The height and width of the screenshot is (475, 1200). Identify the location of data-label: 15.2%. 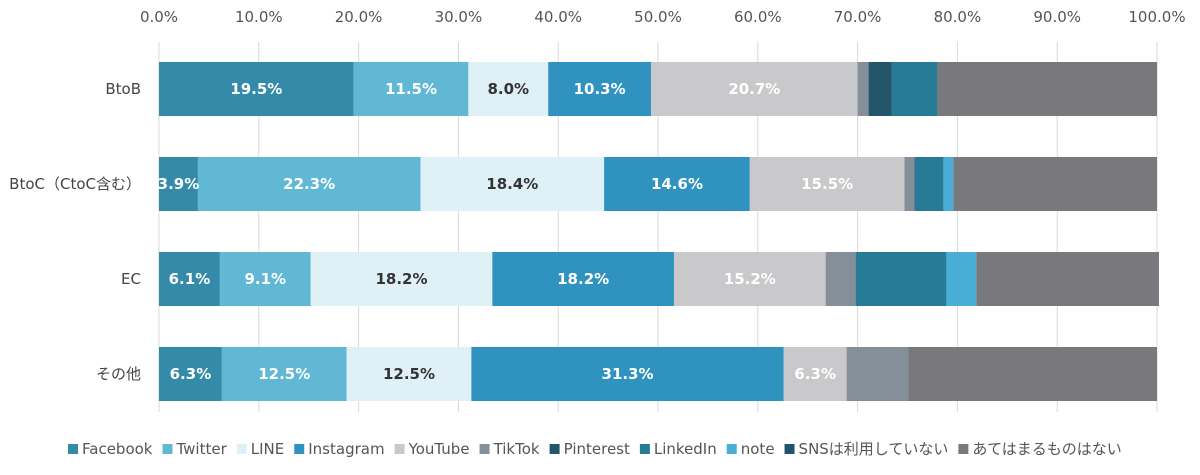
(750, 279).